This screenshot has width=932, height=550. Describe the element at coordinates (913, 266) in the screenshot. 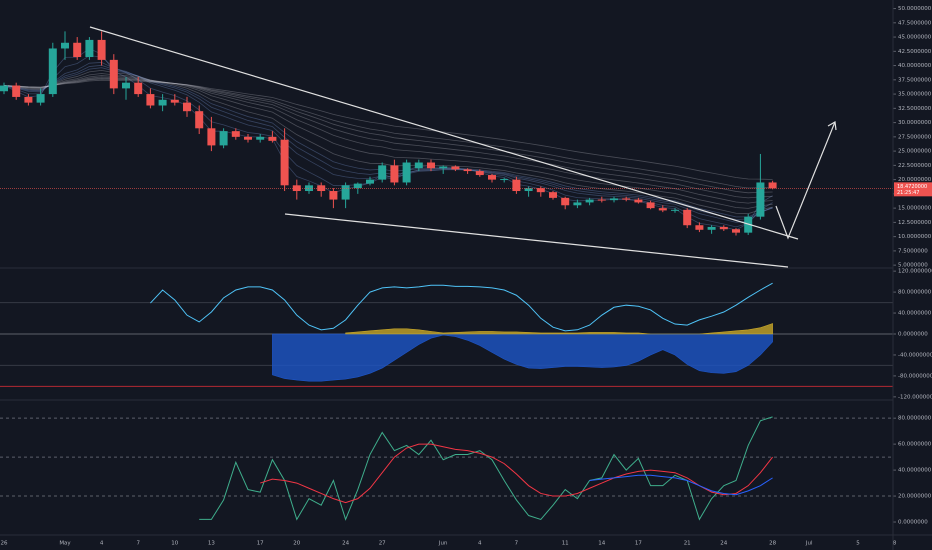

I see `y-tick-label: 5.0000000` at that location.